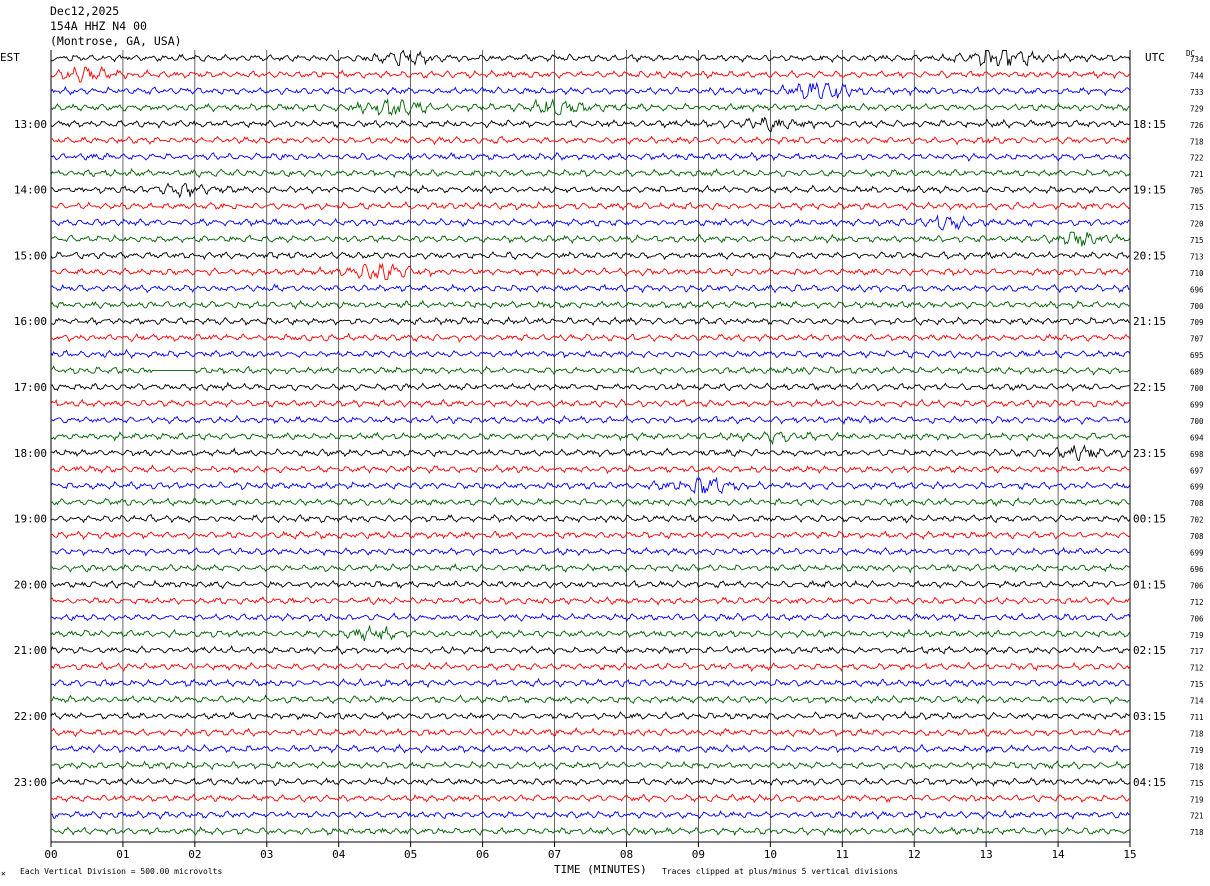 This screenshot has height=886, width=1210. Describe the element at coordinates (116, 41) in the screenshot. I see `header-location: (Montrose, GA, USA)` at that location.